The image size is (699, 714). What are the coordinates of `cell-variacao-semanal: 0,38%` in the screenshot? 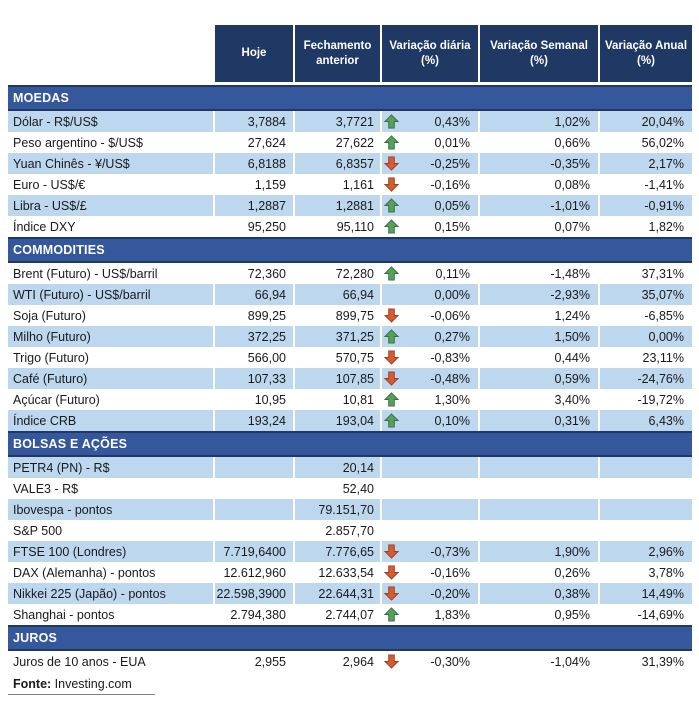 It's located at (540, 593).